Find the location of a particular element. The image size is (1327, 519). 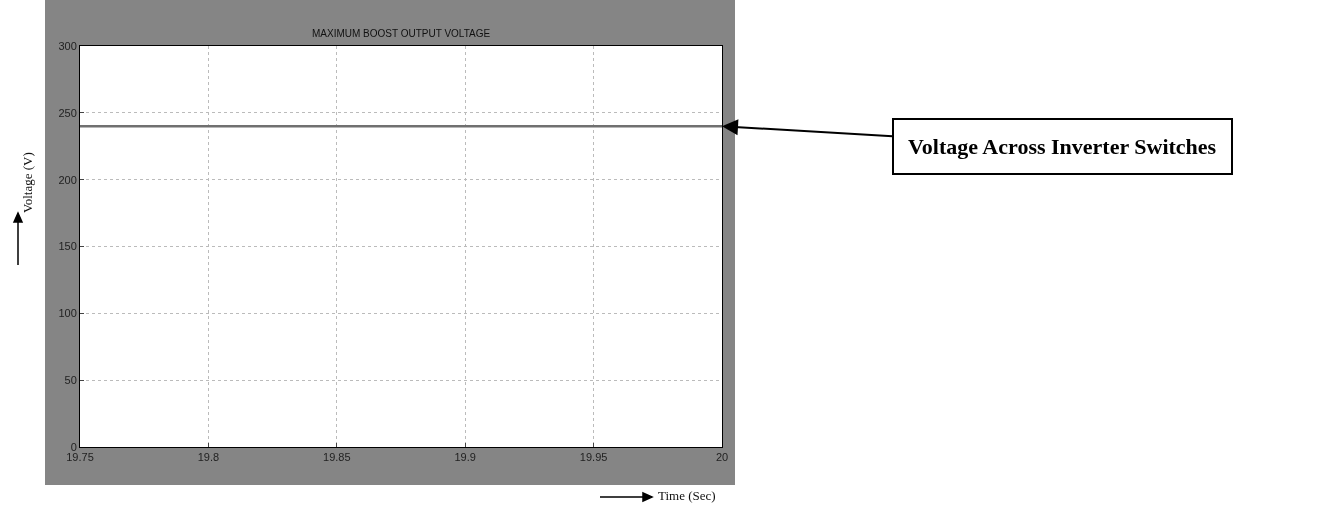

y-tick-label: 200 is located at coordinates (67, 179).